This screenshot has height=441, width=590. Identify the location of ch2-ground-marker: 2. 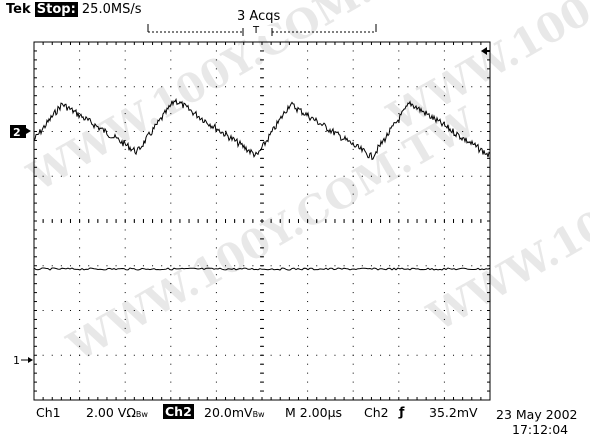
(20, 132).